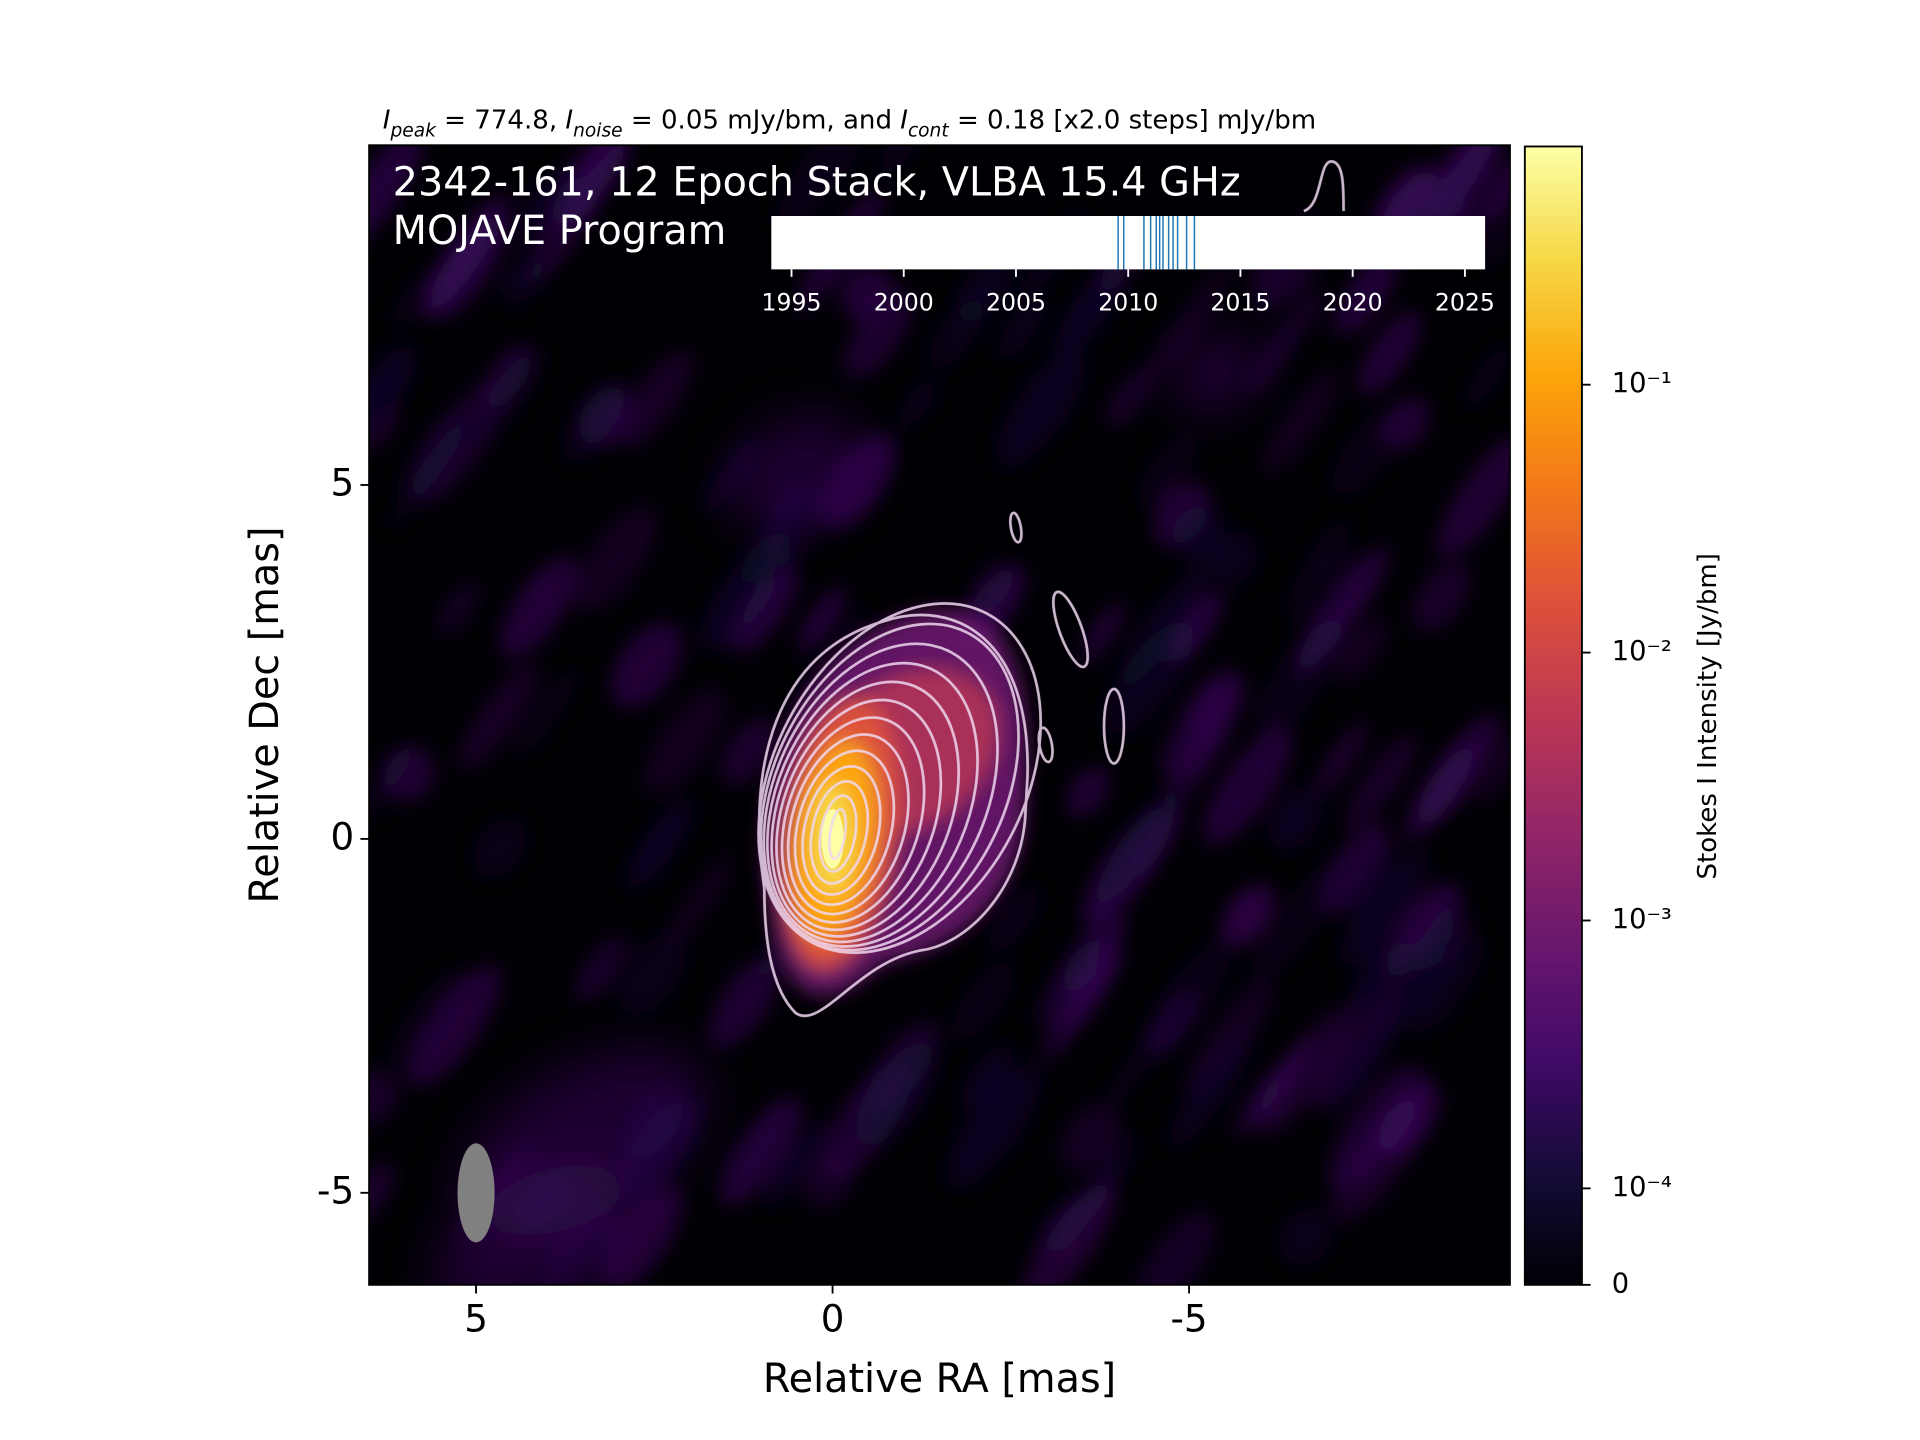 This screenshot has width=1920, height=1440. What do you see at coordinates (833, 1318) in the screenshot?
I see `x-tick-label: 0` at bounding box center [833, 1318].